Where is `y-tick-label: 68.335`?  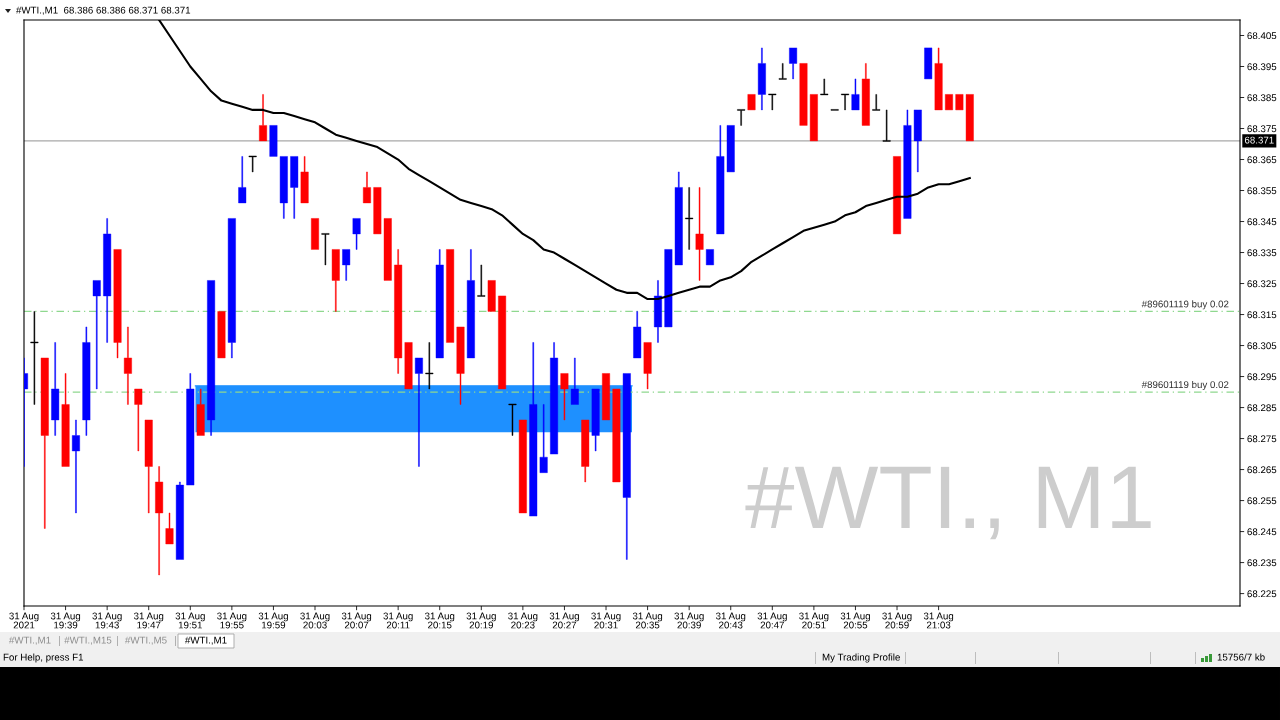 y-tick-label: 68.335 is located at coordinates (1262, 253).